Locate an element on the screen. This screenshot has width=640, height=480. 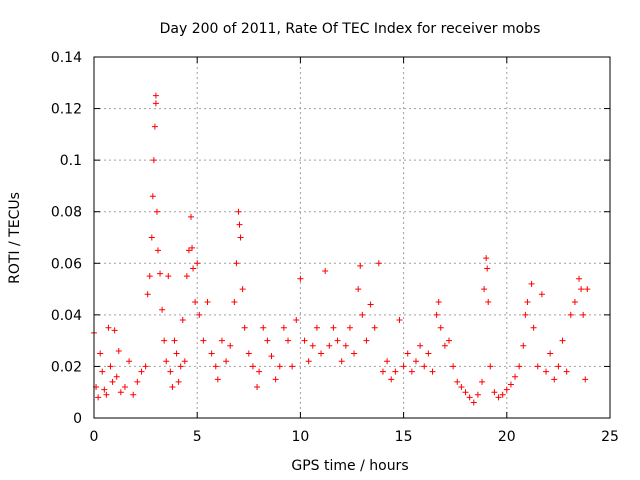
x-tick-label: 0 is located at coordinates (94, 437).